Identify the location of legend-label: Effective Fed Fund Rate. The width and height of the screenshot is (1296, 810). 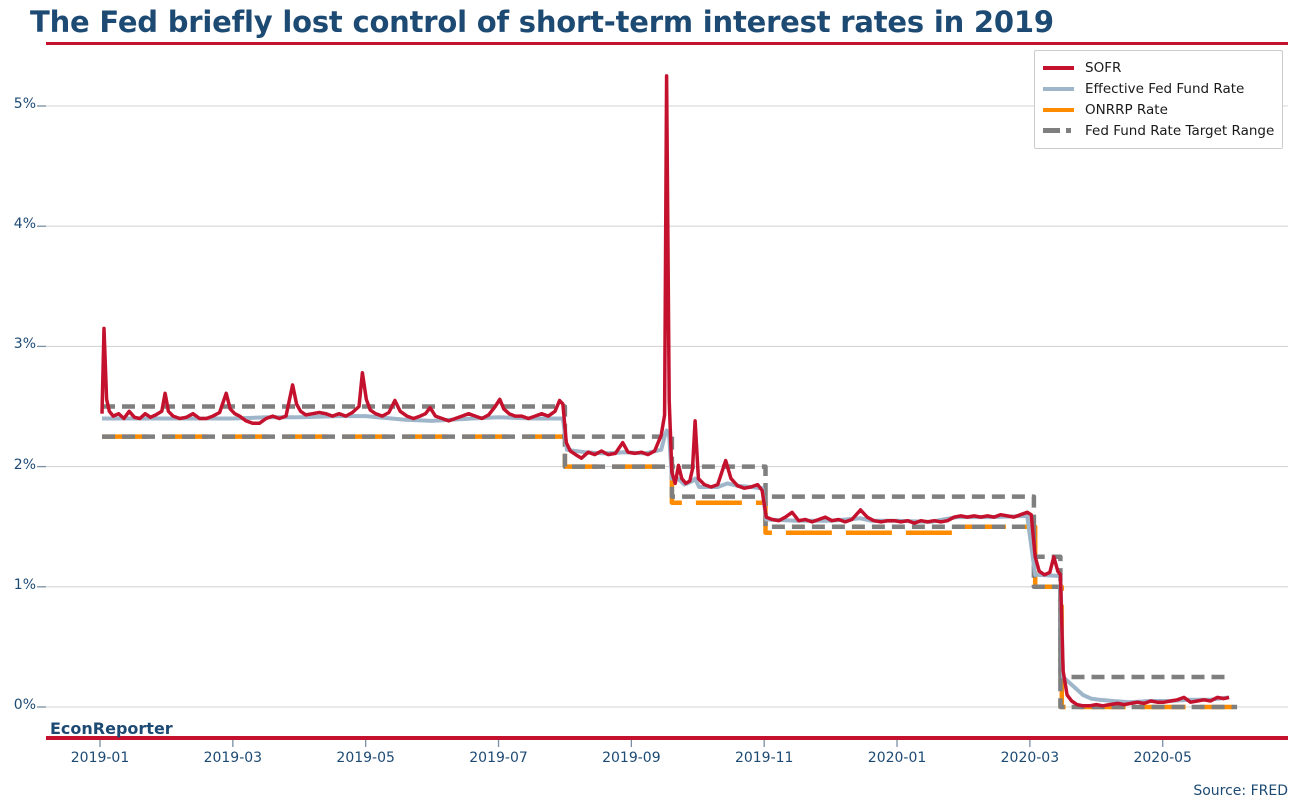
(1165, 88).